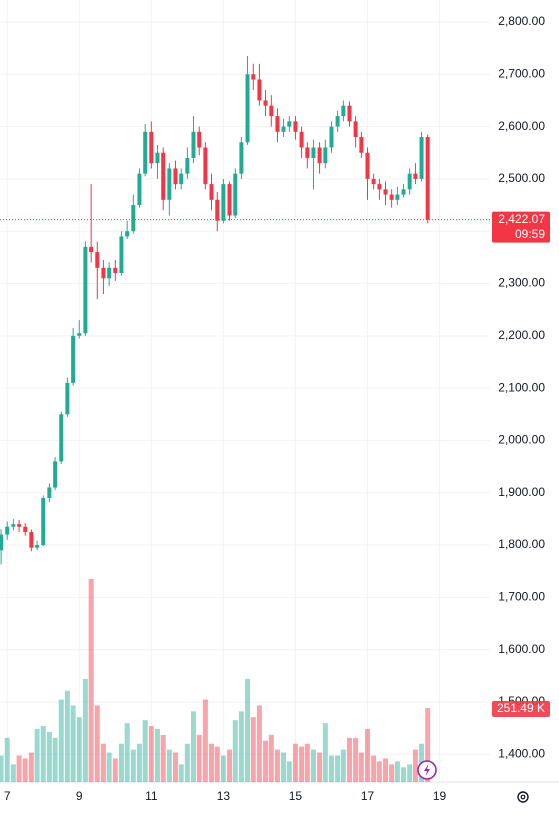  Describe the element at coordinates (79, 796) in the screenshot. I see `x-tick-label: 9` at that location.